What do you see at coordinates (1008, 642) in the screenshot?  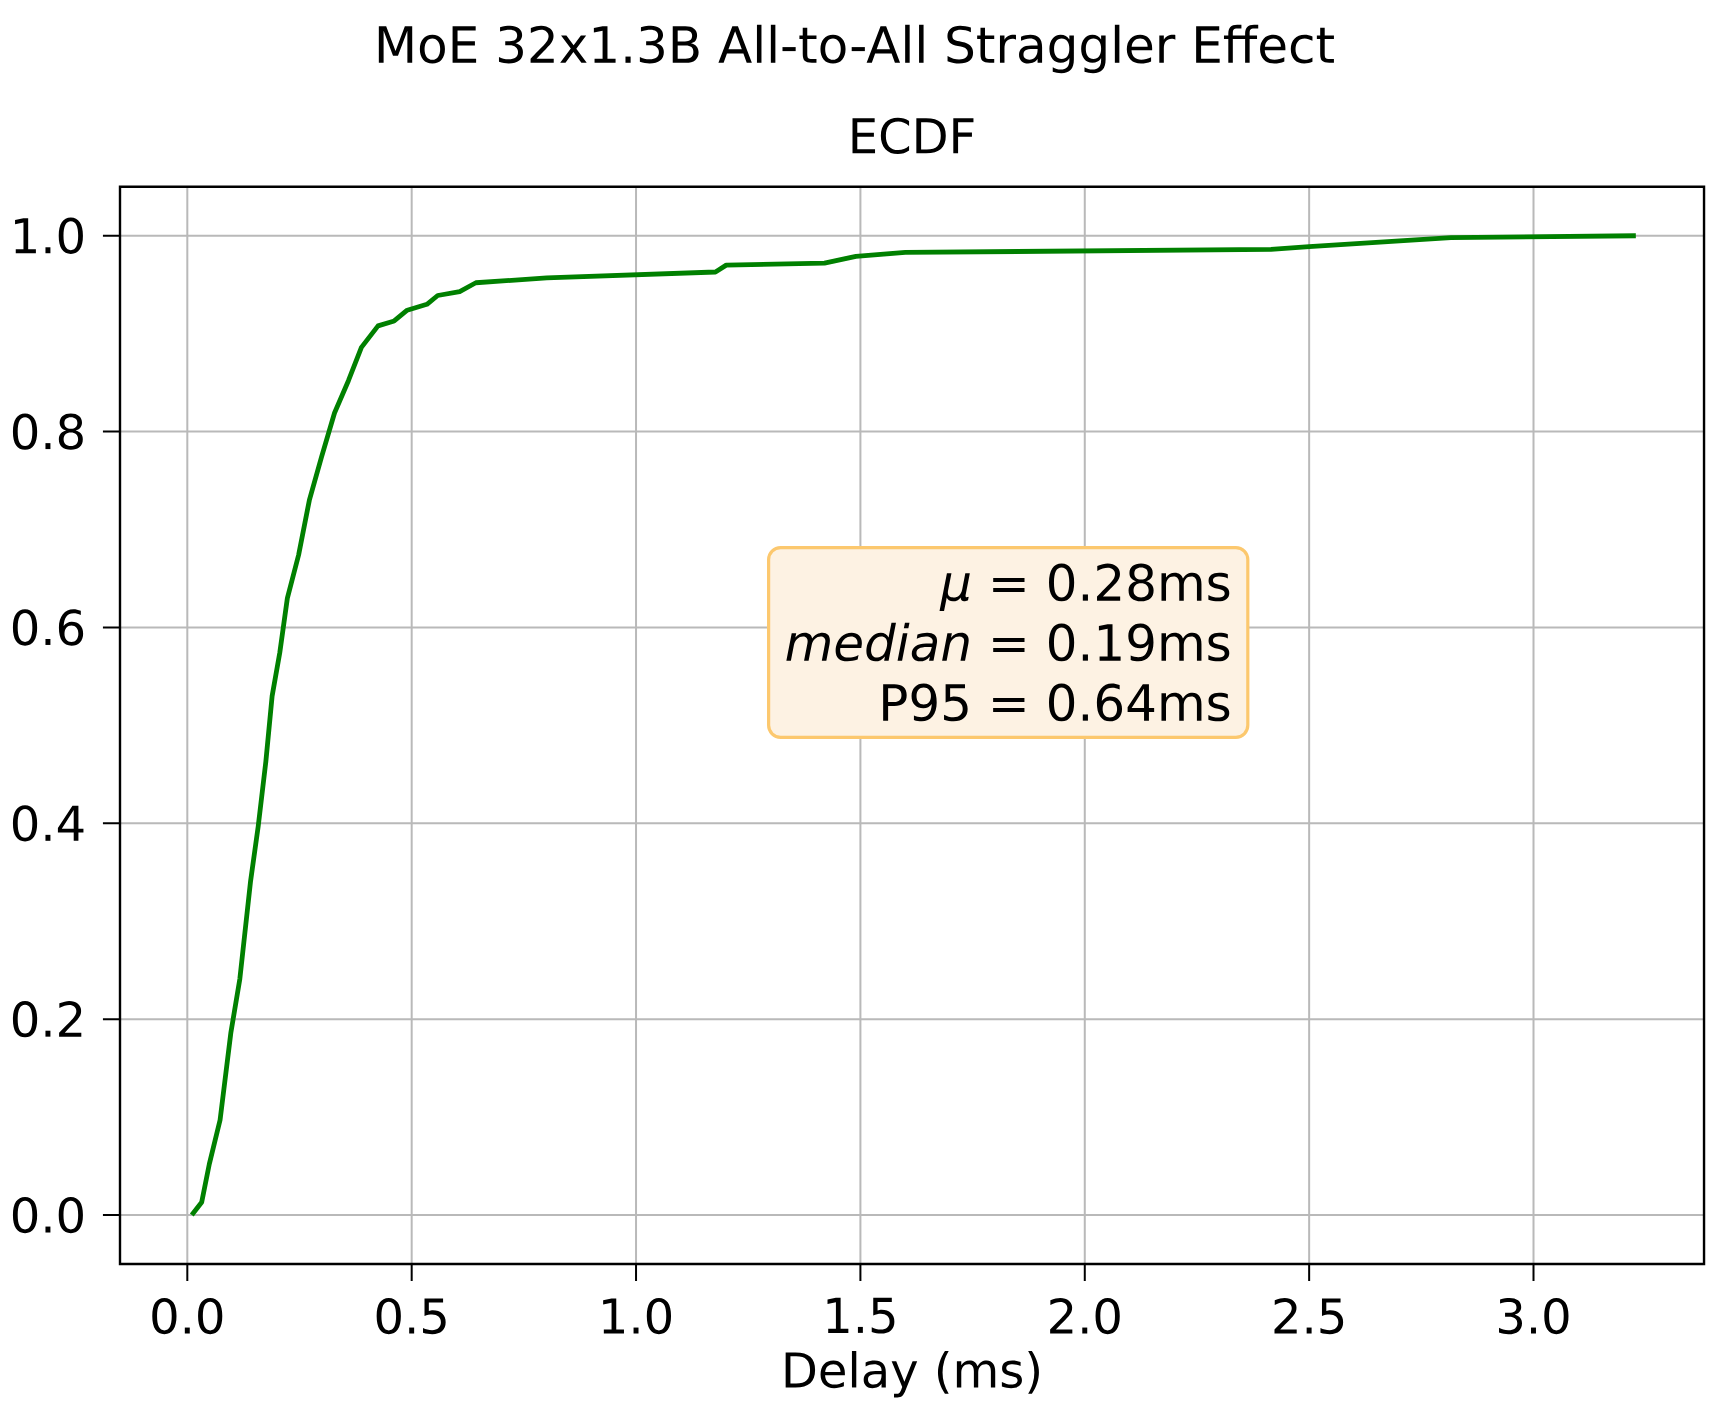 I see `annotation: median = 0.19ms` at bounding box center [1008, 642].